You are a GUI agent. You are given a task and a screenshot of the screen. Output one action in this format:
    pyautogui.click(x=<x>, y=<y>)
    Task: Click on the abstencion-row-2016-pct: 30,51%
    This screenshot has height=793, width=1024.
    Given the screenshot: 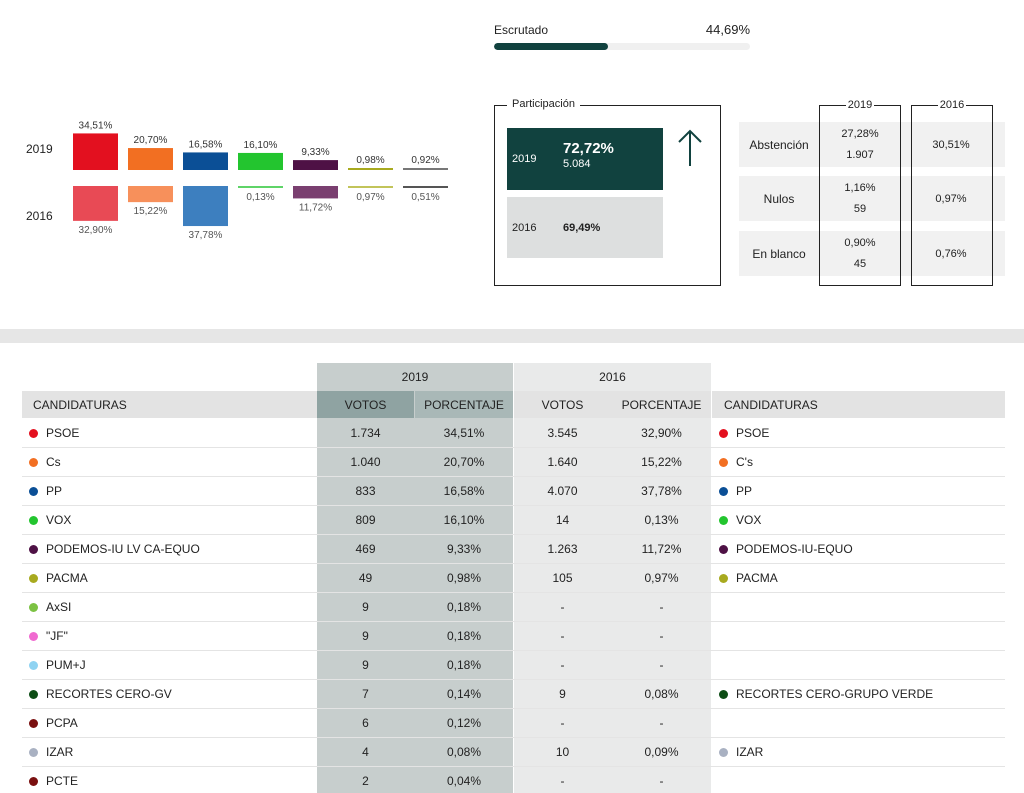 What is the action you would take?
    pyautogui.click(x=951, y=144)
    